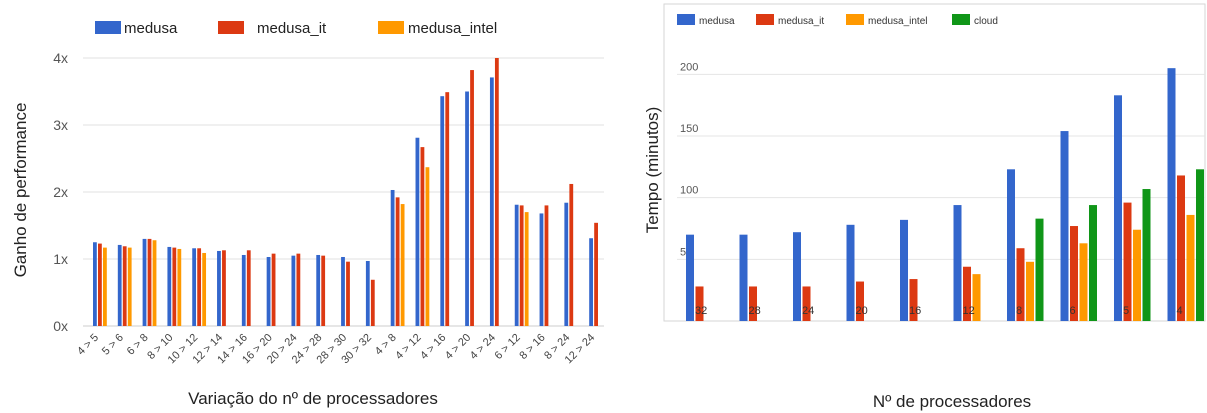 The image size is (1207, 413). Describe the element at coordinates (915, 311) in the screenshot. I see `x-tick-label: 16` at that location.